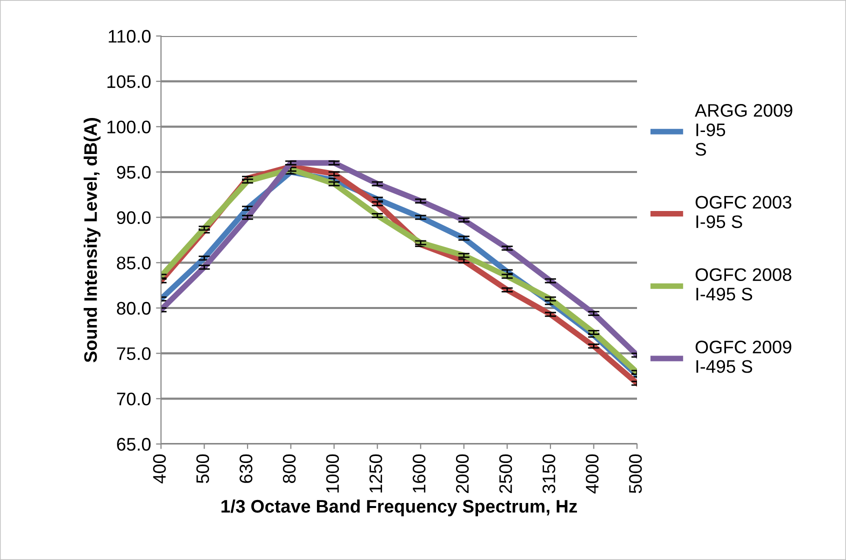 The height and width of the screenshot is (560, 846). Describe the element at coordinates (289, 469) in the screenshot. I see `x-tick-label: 800` at that location.